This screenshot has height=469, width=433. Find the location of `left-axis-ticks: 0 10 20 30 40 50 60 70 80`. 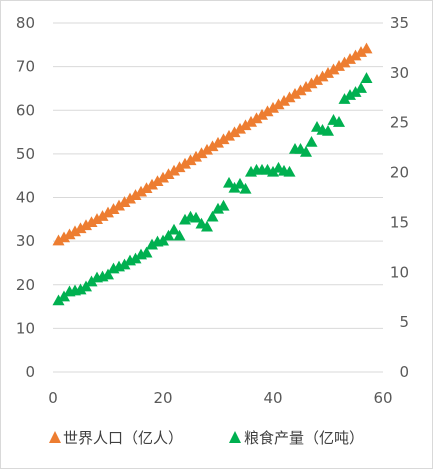

left-axis-ticks: 0 10 20 30 40 50 60 70 80 is located at coordinates (25, 197).